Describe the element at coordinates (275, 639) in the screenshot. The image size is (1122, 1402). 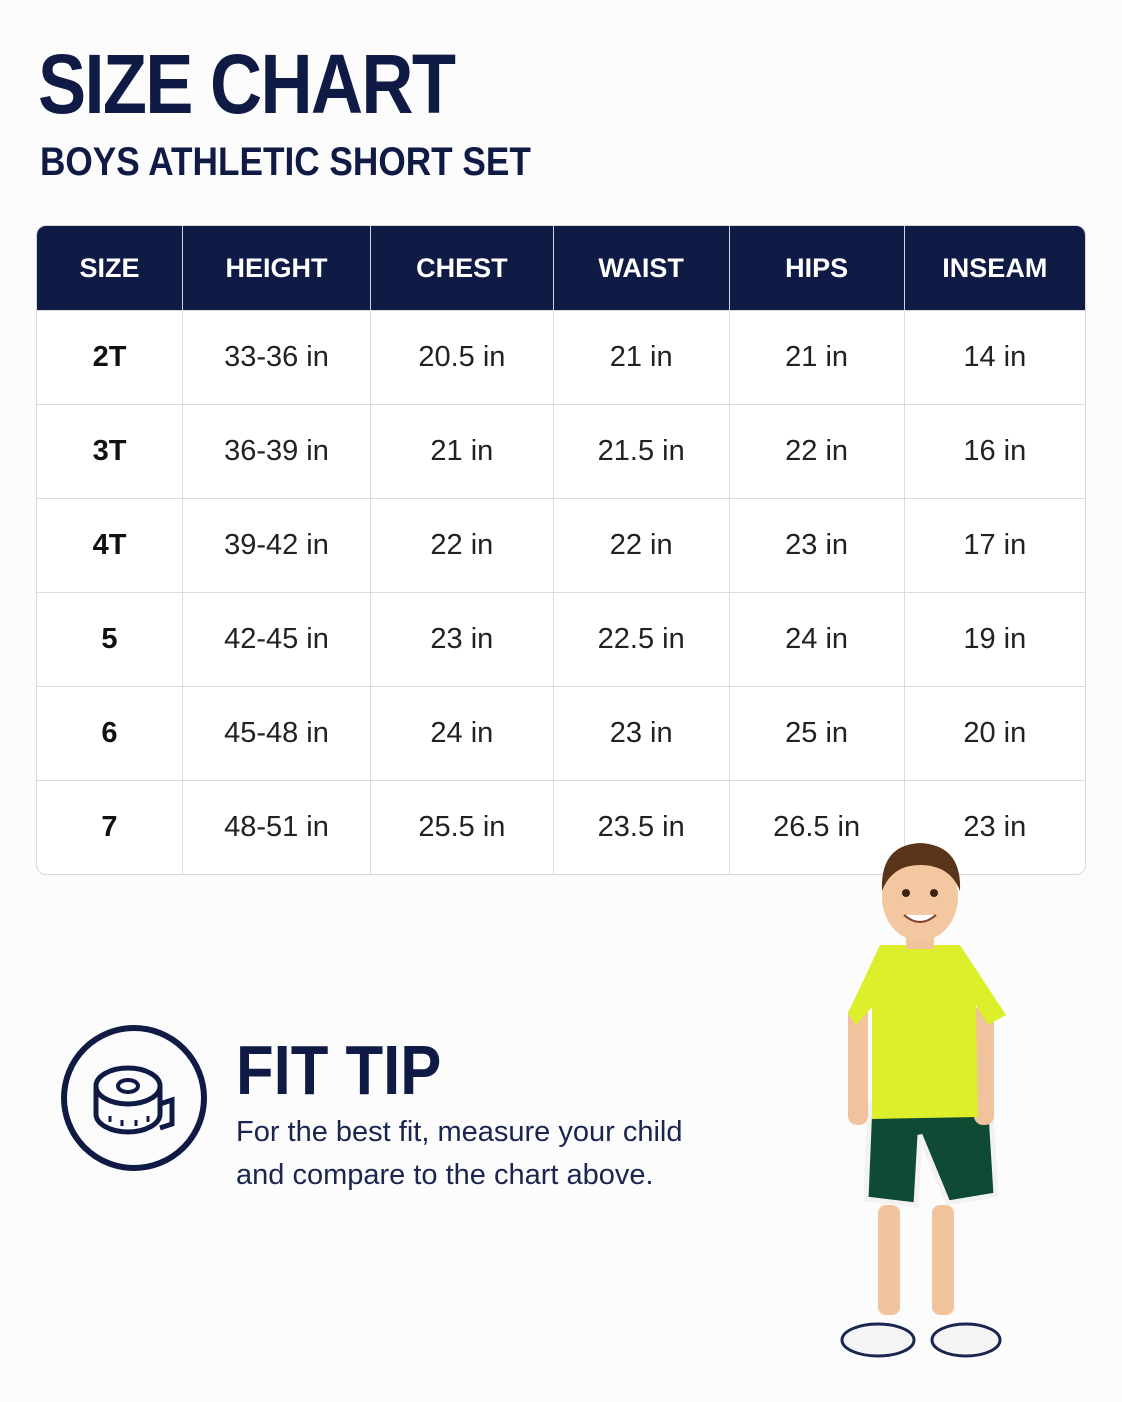
I see `measurement-cell: 42-45 in` at that location.